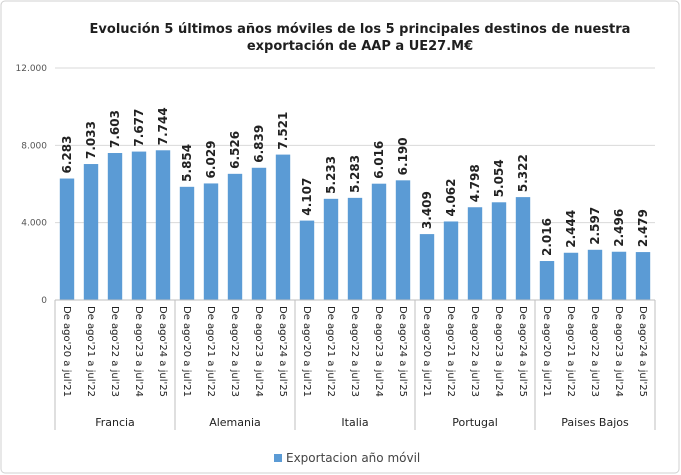  What do you see at coordinates (115, 129) in the screenshot?
I see `value-label: 7.603` at bounding box center [115, 129].